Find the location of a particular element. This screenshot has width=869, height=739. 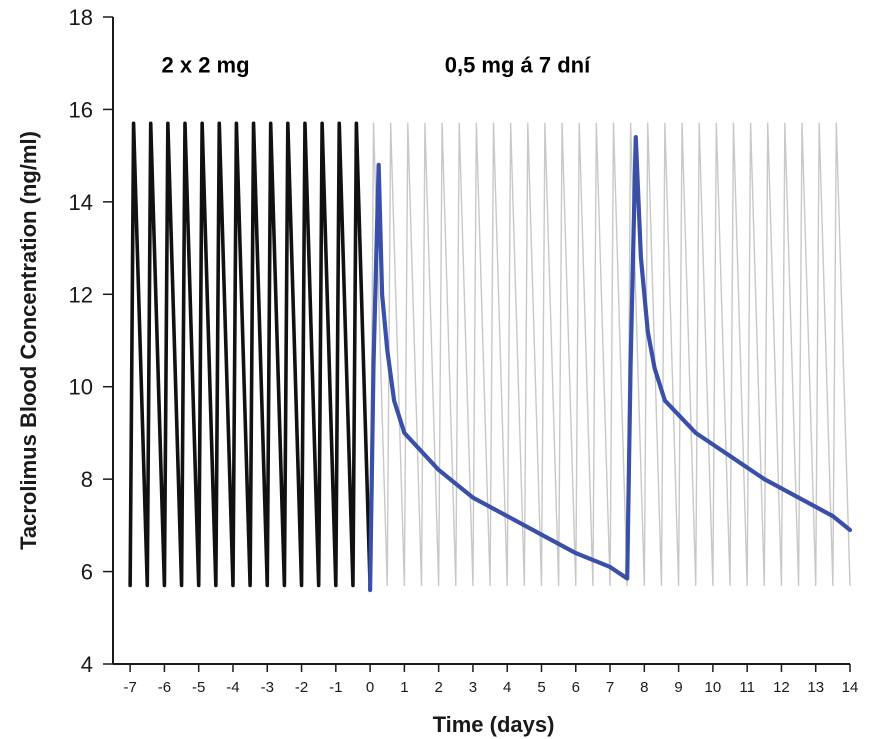

x-tick-label-2: 2 is located at coordinates (438, 687).